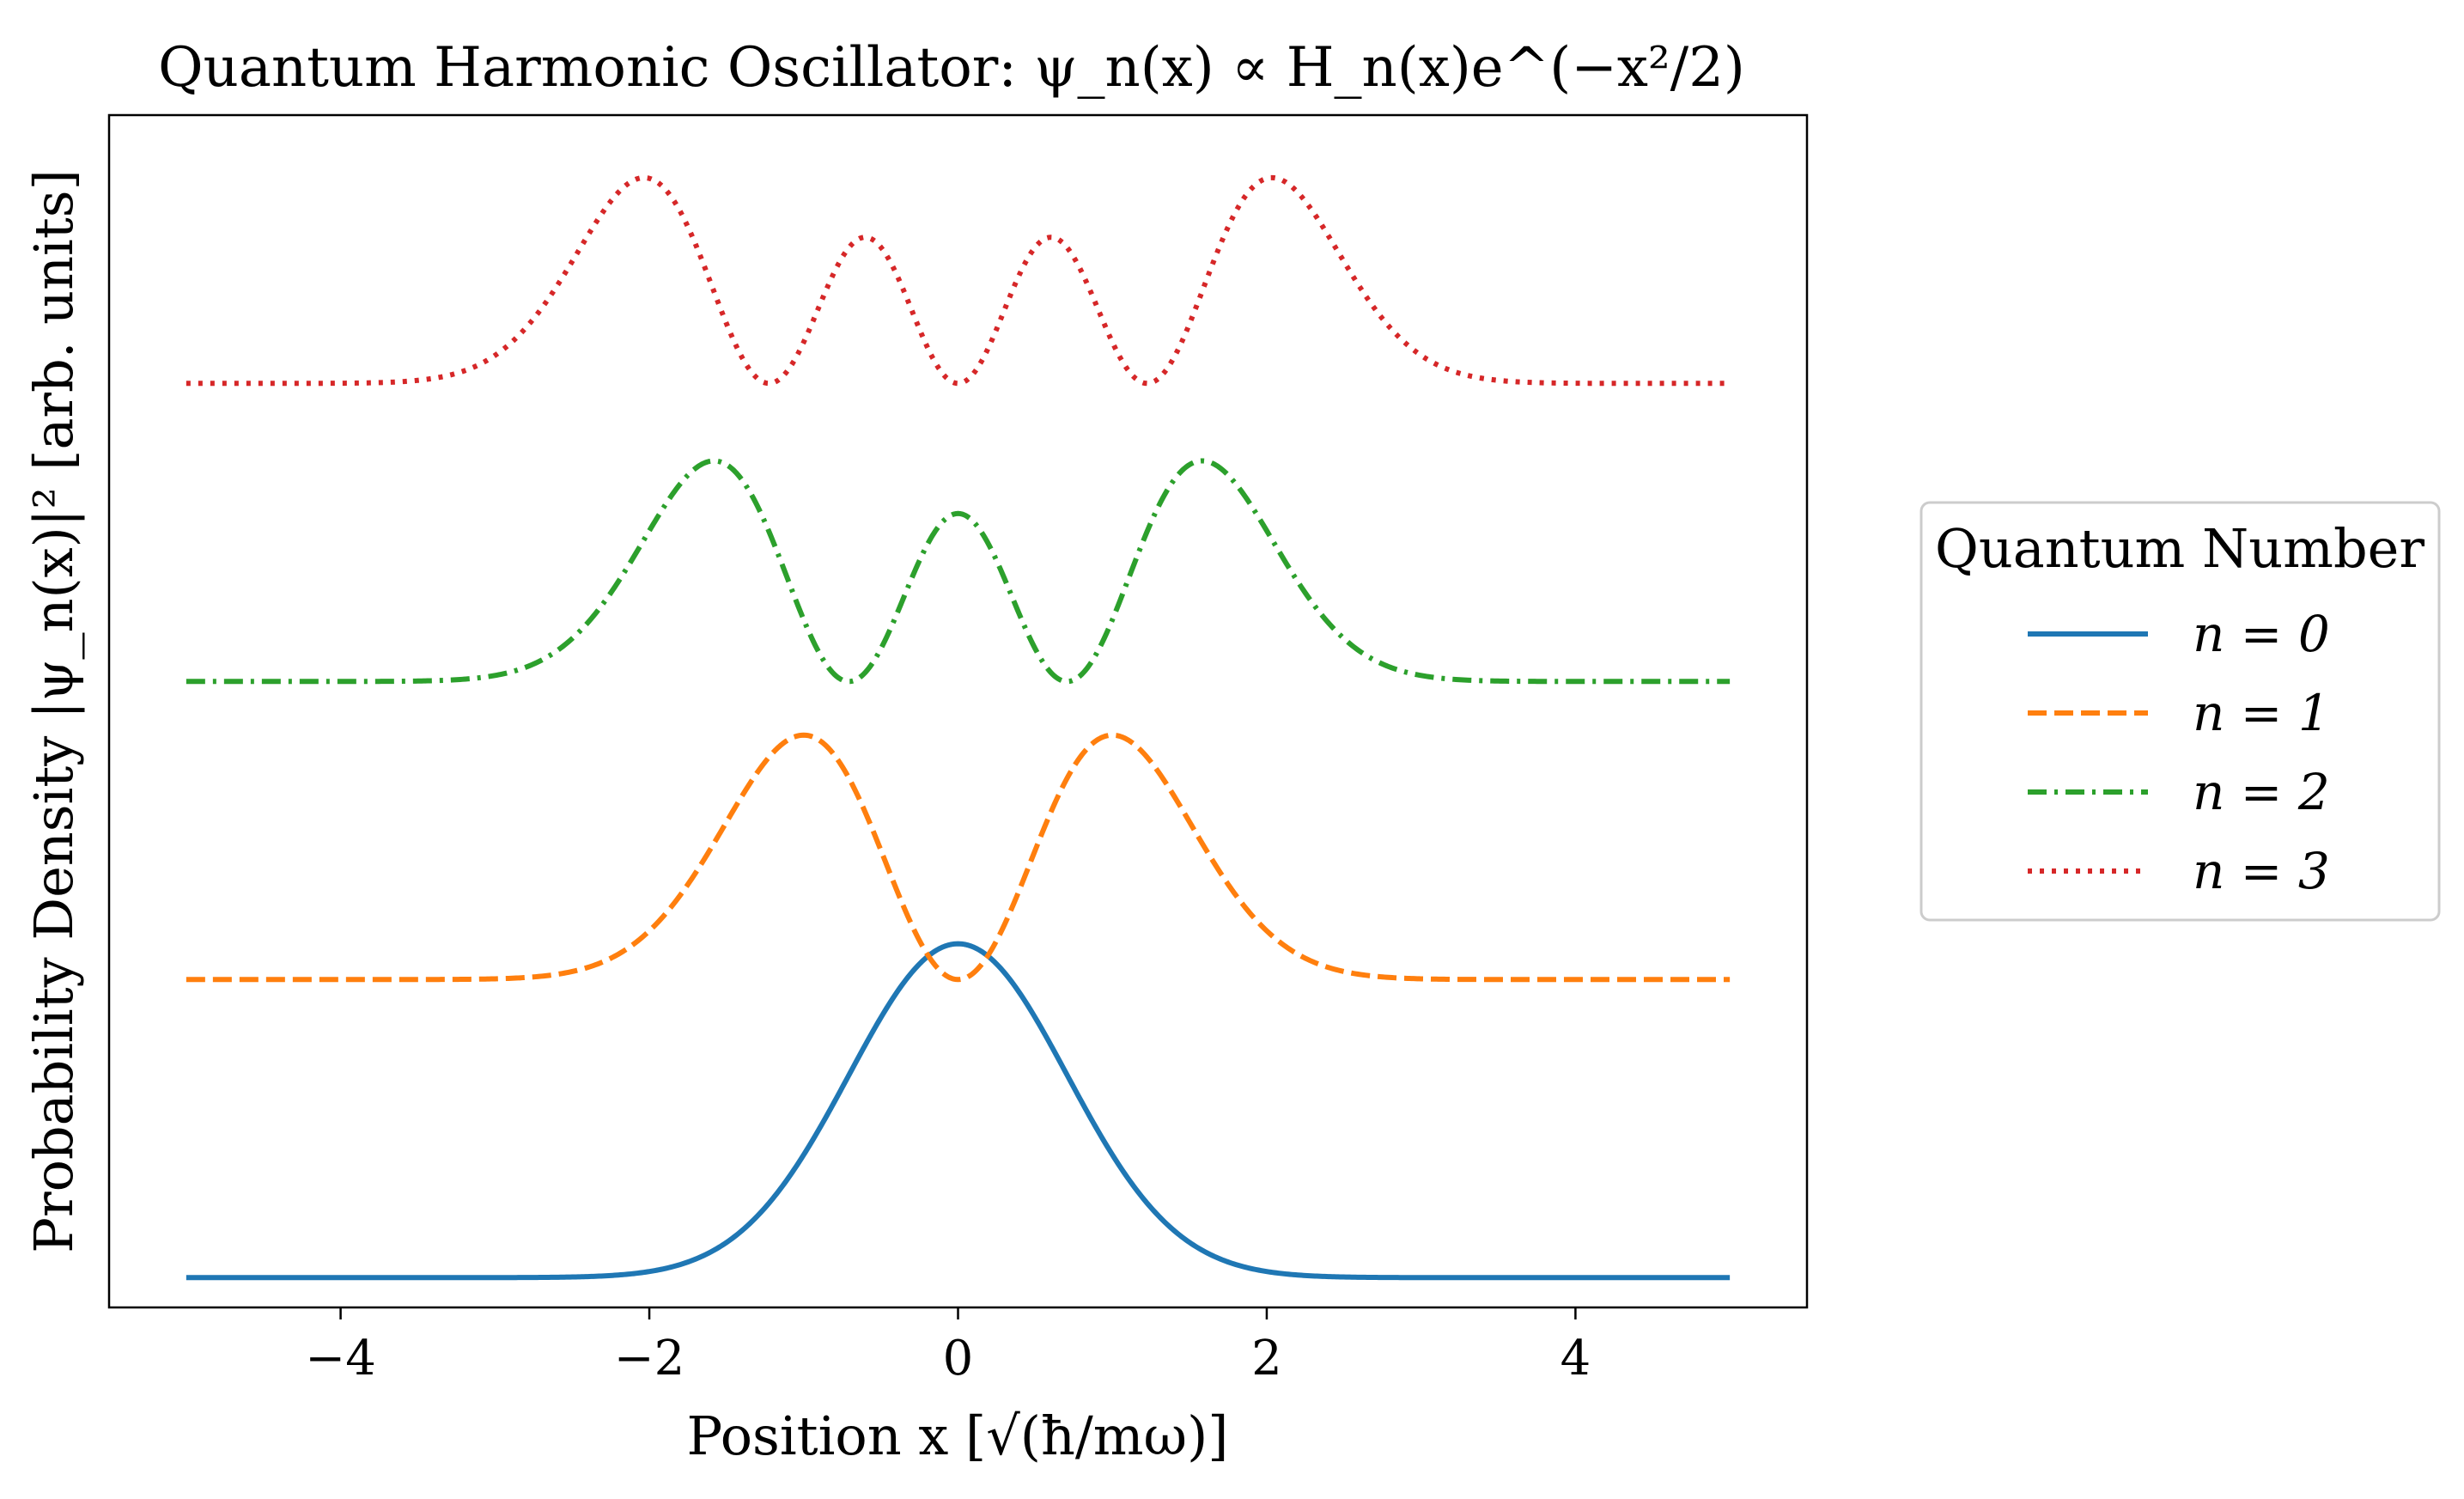 This screenshot has width=2464, height=1499. Describe the element at coordinates (958, 857) in the screenshot. I see `series-line-n1` at that location.